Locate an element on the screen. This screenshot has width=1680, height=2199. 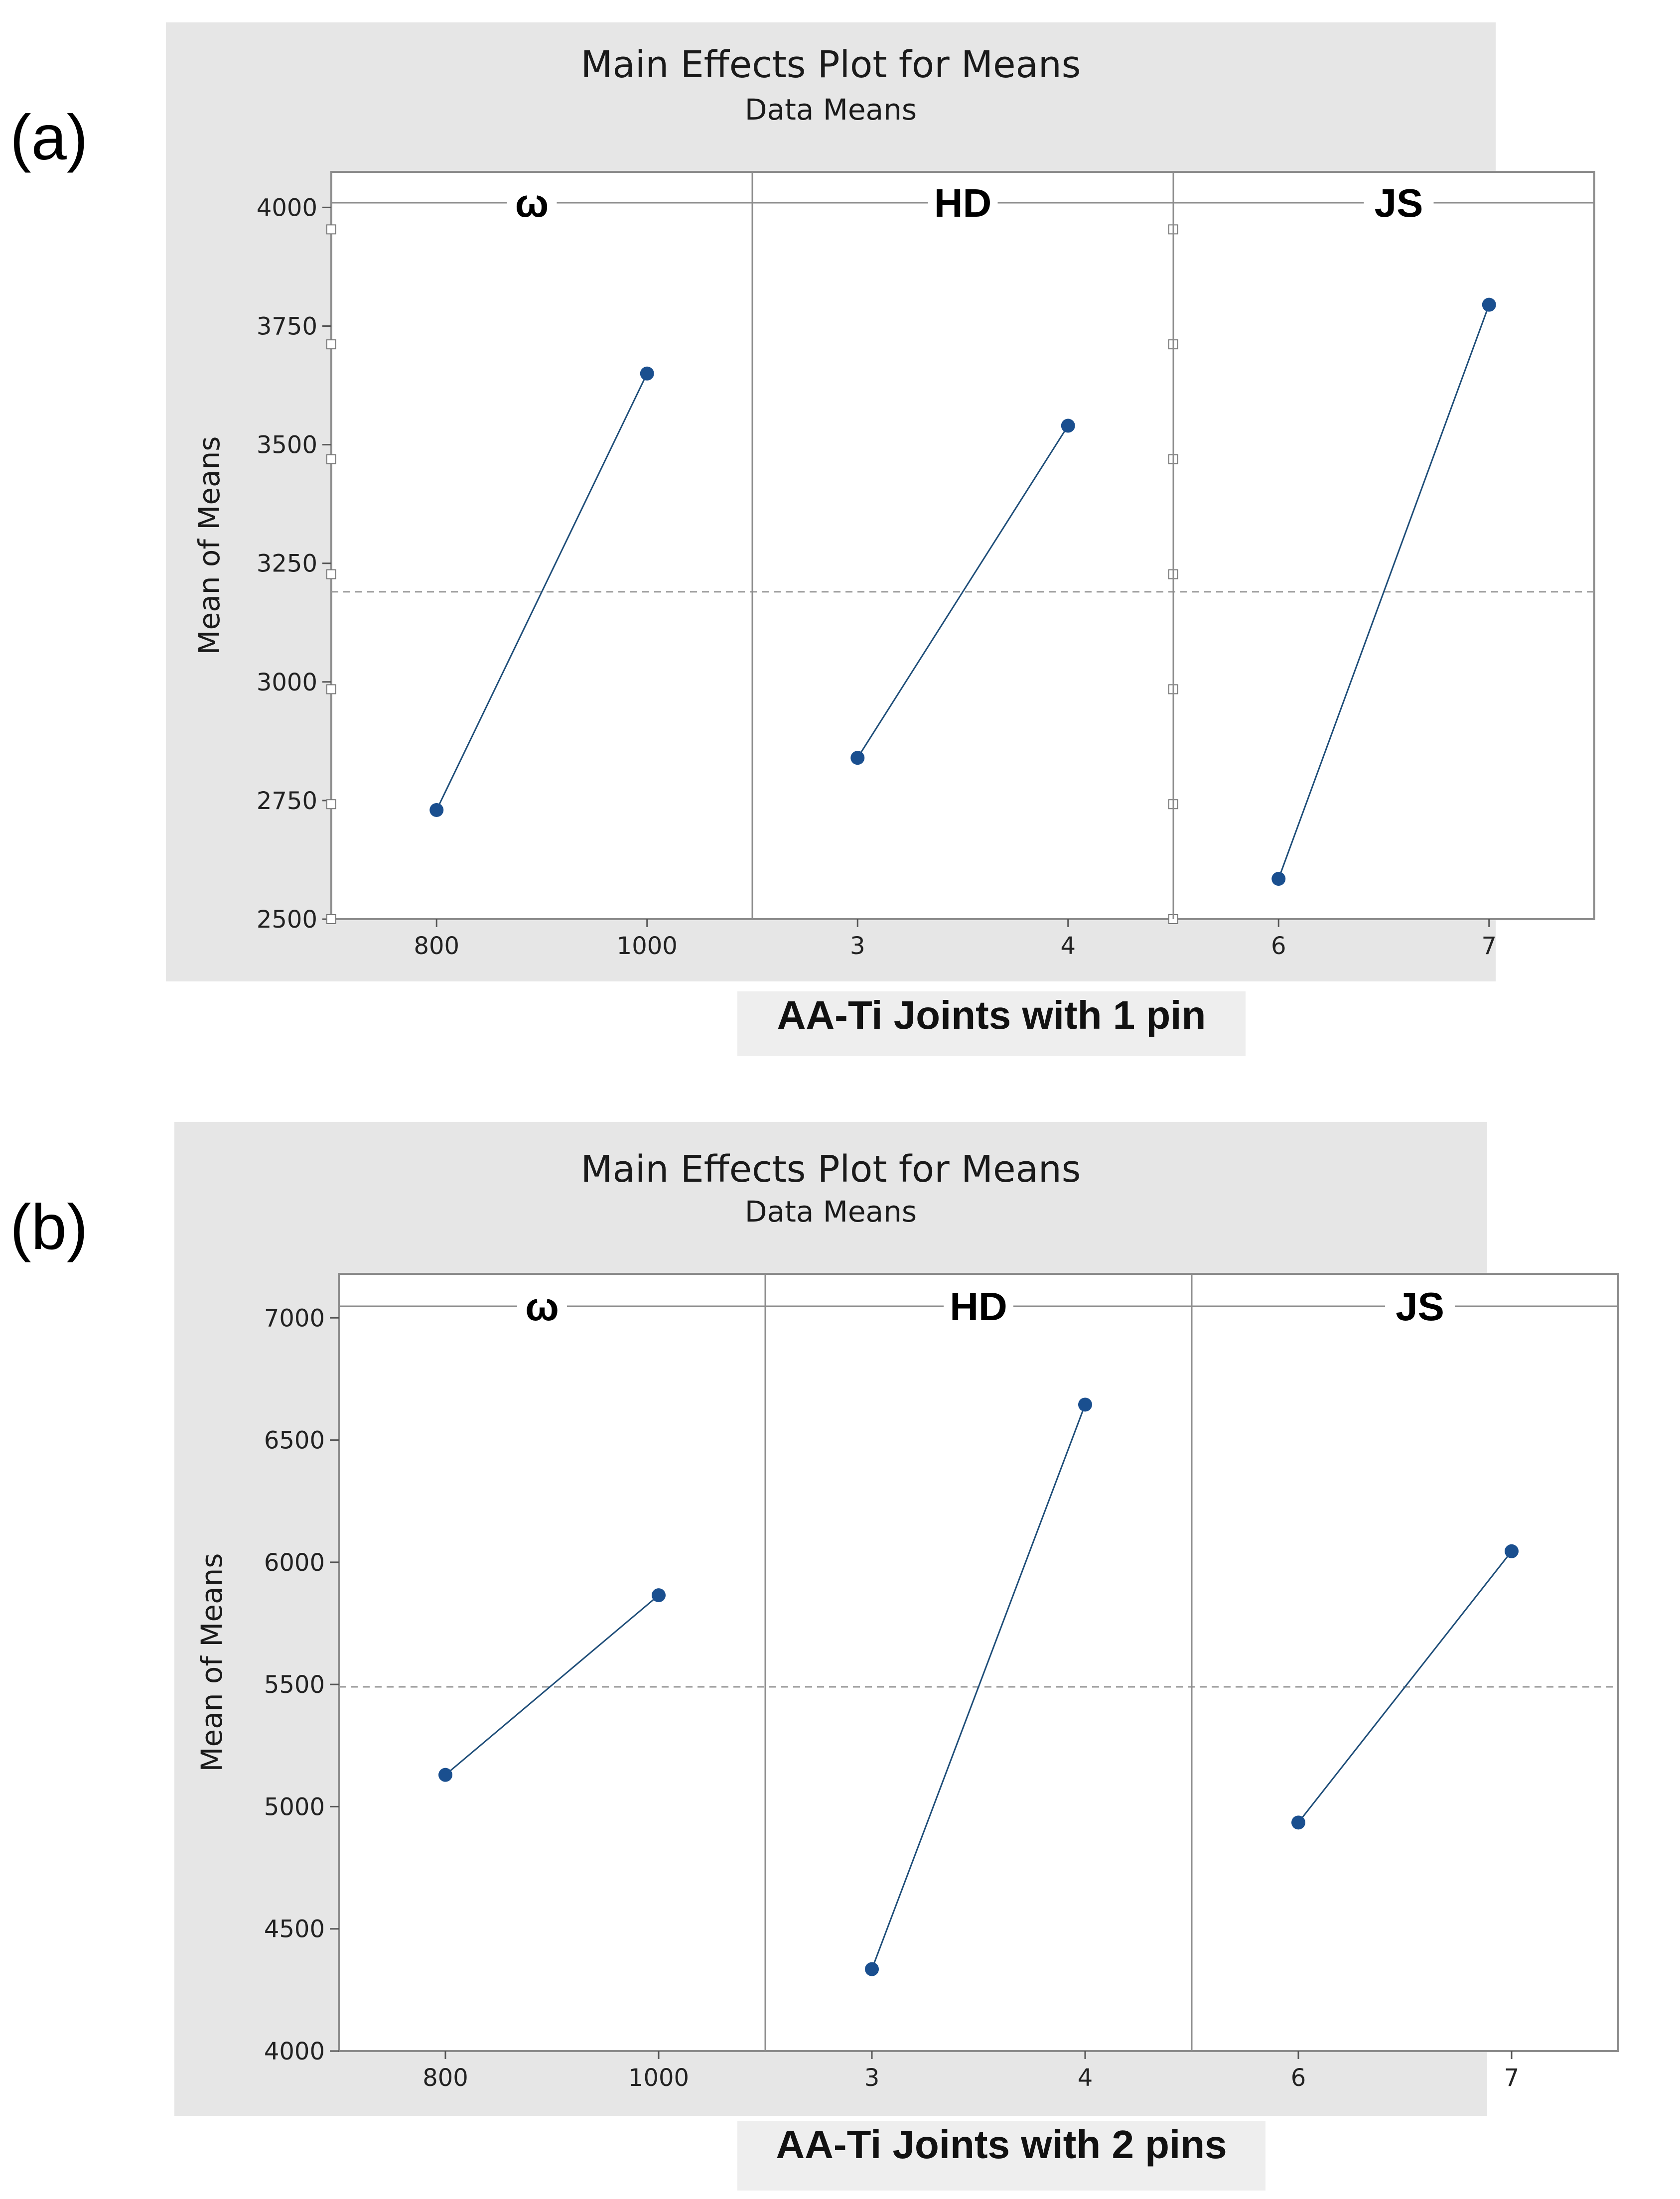
panel-label: (b) is located at coordinates (49, 1227).